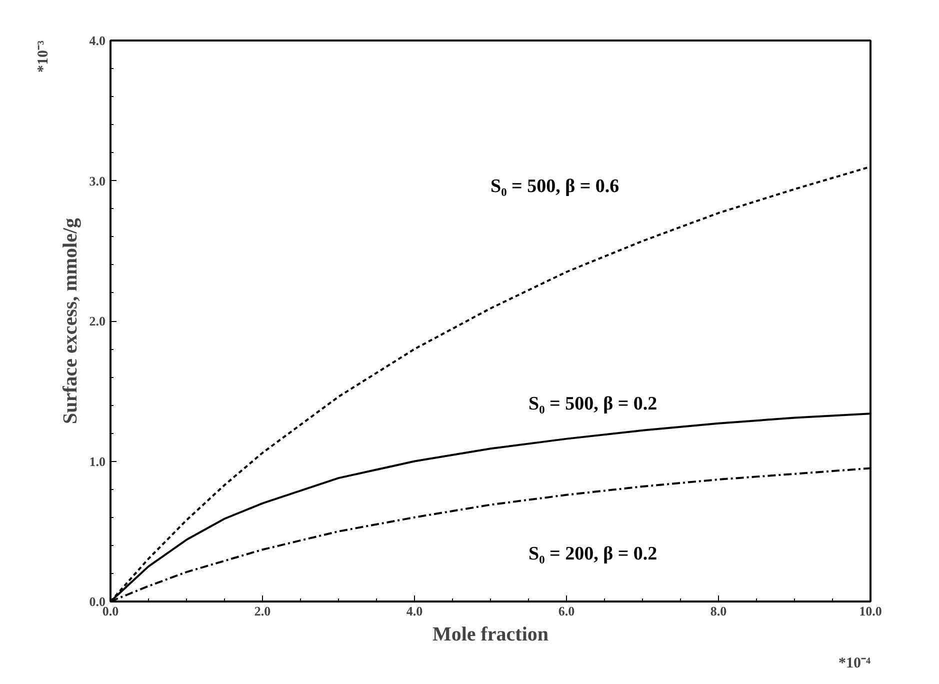  What do you see at coordinates (593, 404) in the screenshot?
I see `series-label: S₀ = 500, β = 0.2` at bounding box center [593, 404].